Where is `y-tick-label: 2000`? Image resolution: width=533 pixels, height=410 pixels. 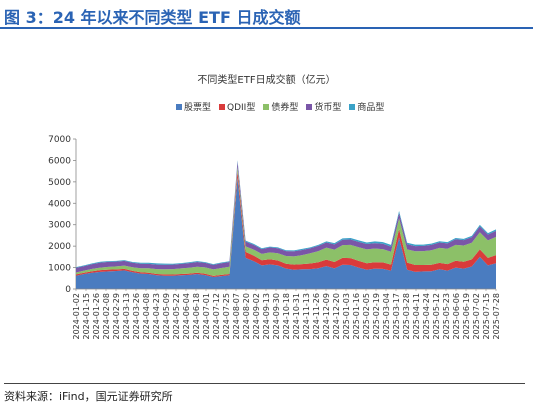
y-tick-label: 2000 is located at coordinates (59, 247).